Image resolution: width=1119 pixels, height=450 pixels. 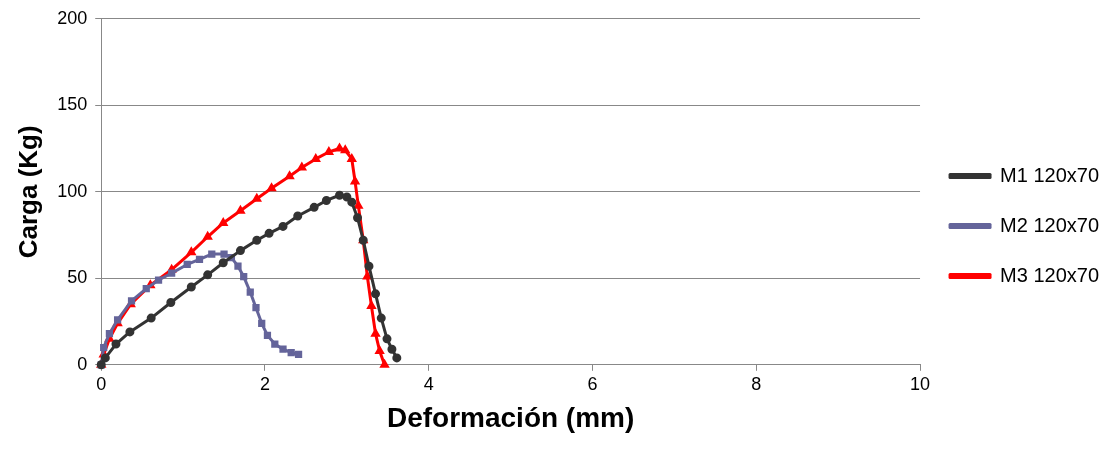 I want to click on y-tick-label: 150, so click(x=72, y=104).